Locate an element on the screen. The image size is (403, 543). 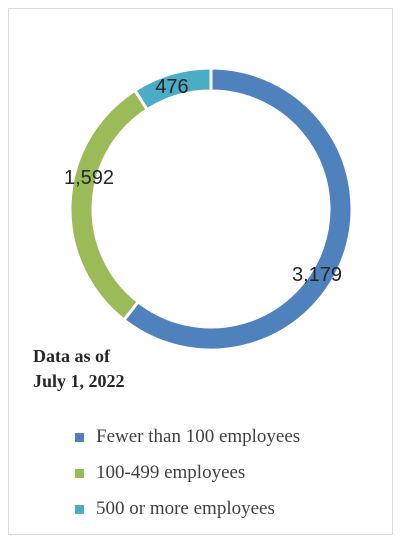
data-date-note: Data as of July 1, 2022 is located at coordinates (79, 369).